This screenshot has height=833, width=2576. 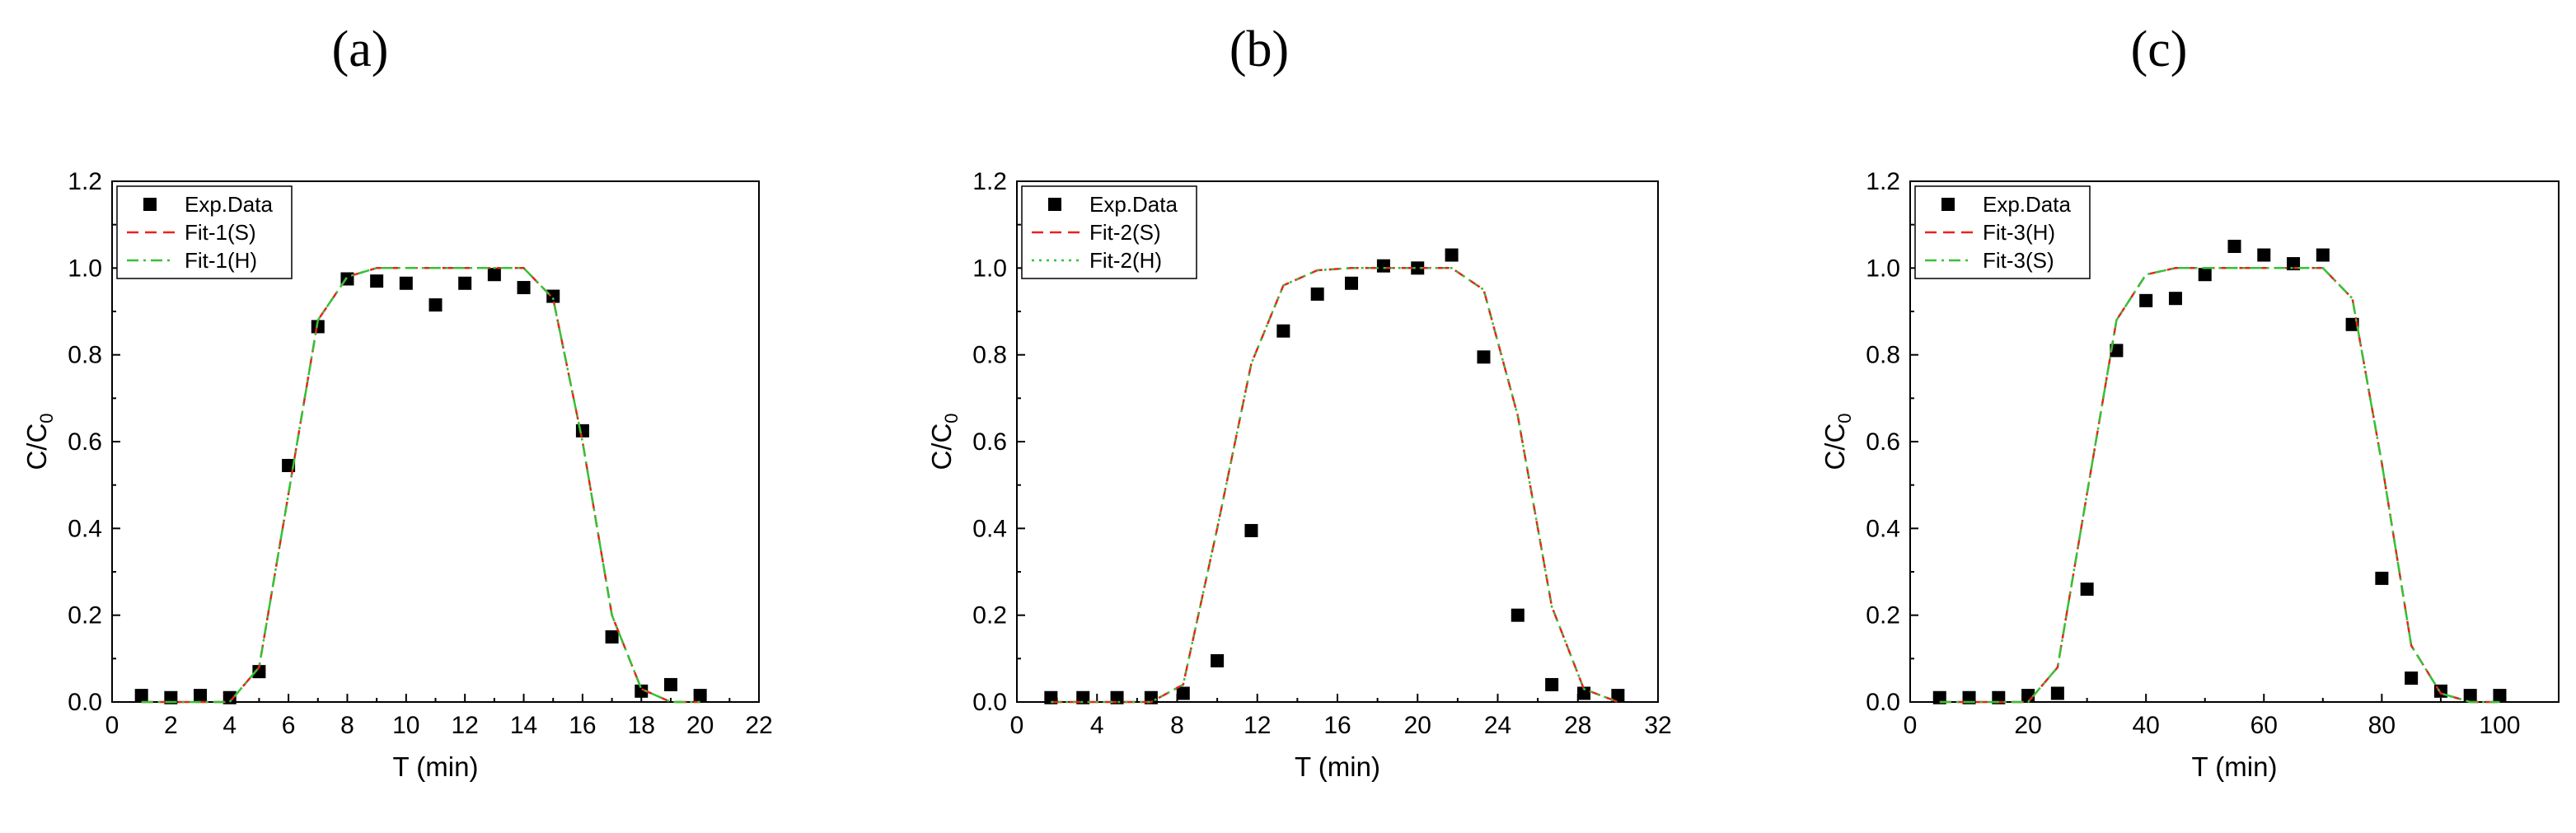 What do you see at coordinates (220, 232) in the screenshot?
I see `legend-label: Fit-1(S)` at bounding box center [220, 232].